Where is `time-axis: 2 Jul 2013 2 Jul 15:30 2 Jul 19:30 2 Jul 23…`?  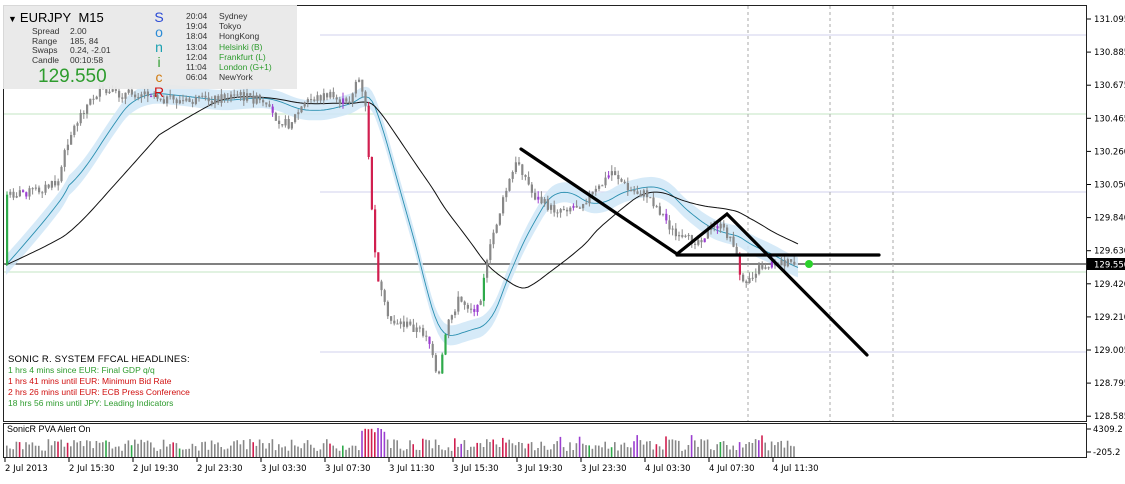
time-axis: 2 Jul 2013 2 Jul 15:30 2 Jul 19:30 2 Jul 23… is located at coordinates (411, 466).